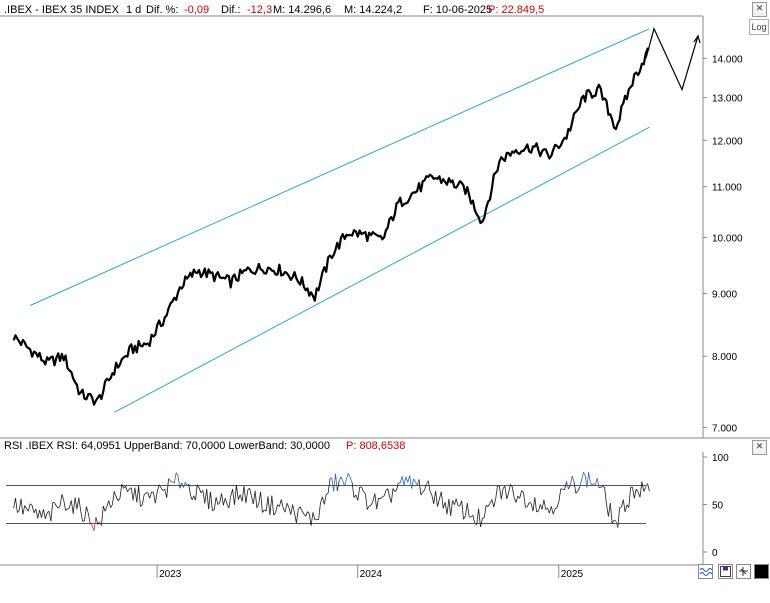  What do you see at coordinates (724, 295) in the screenshot?
I see `price-tick-label: 9.000` at bounding box center [724, 295].